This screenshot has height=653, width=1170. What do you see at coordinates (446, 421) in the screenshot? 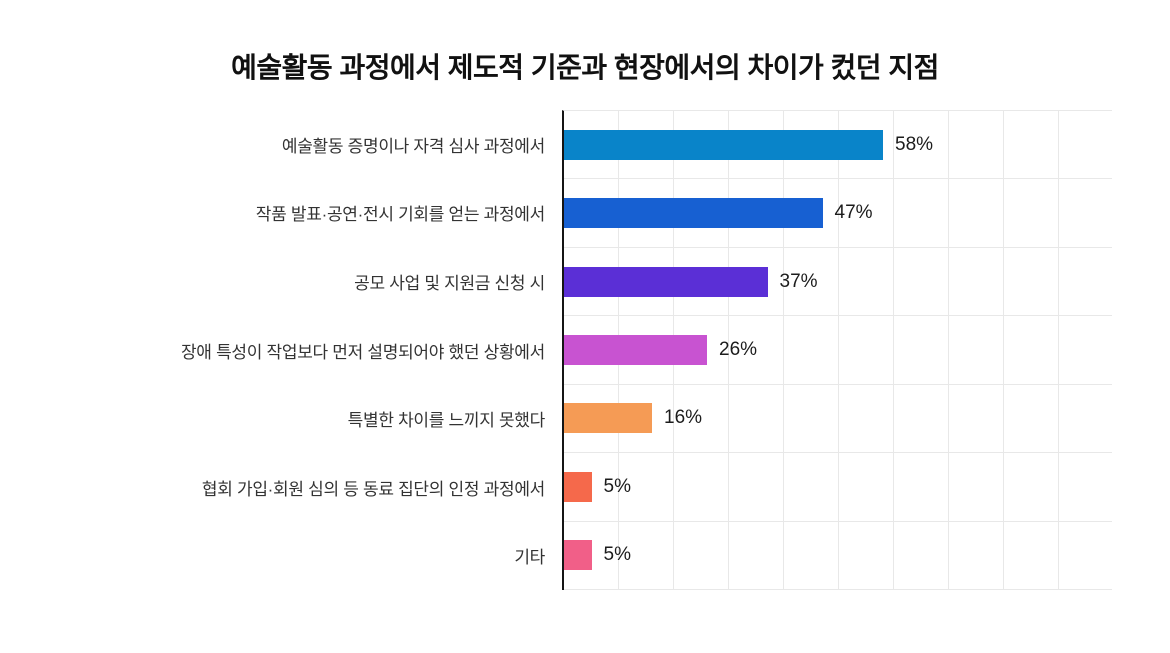
I see `category-label: 특별한 차이를 느끼지 못했다` at bounding box center [446, 421].